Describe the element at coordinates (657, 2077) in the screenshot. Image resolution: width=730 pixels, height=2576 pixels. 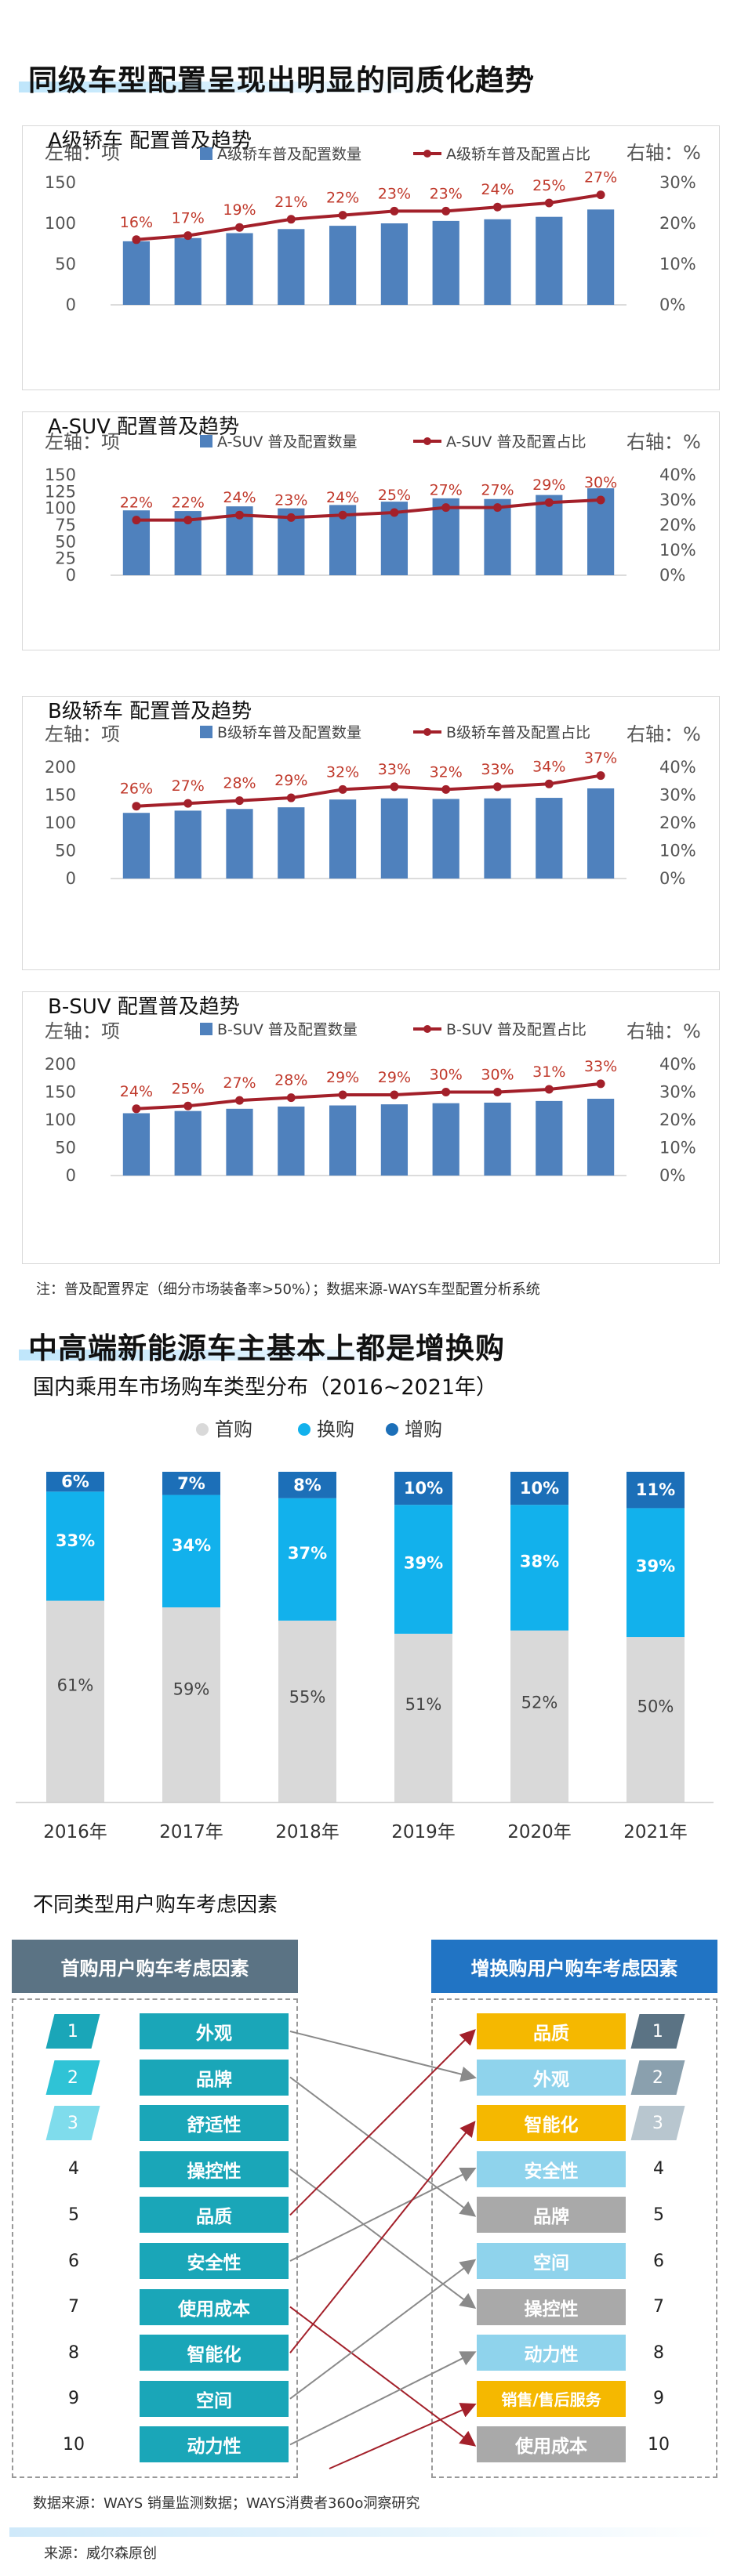
I see `right-rank-2: 2` at that location.